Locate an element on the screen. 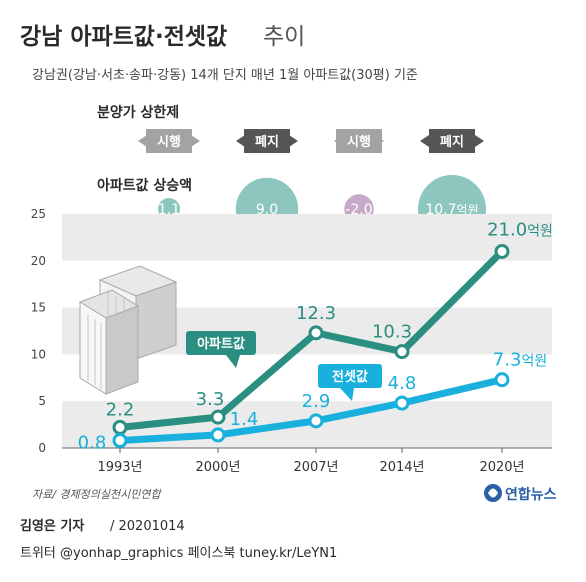 This screenshot has width=586, height=582. data-label: 1.4 is located at coordinates (244, 419).